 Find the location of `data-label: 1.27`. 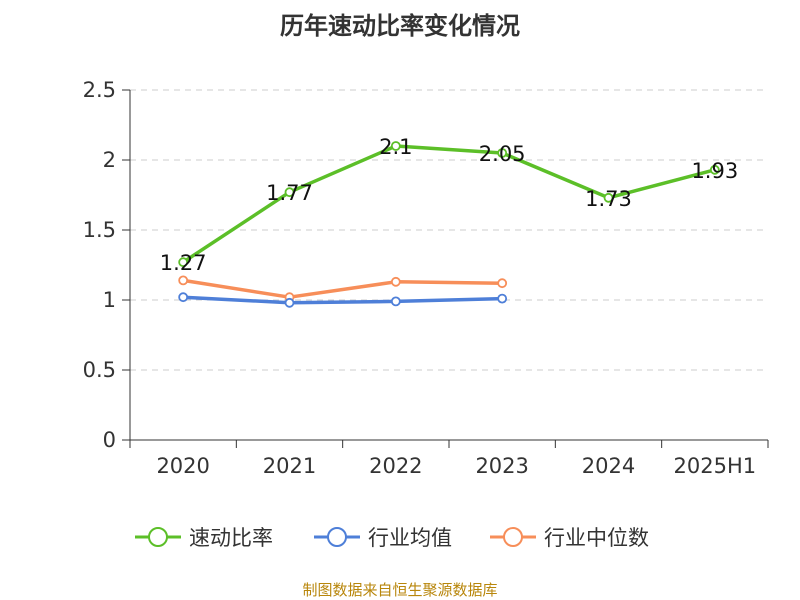

data-label: 1.27 is located at coordinates (183, 263).